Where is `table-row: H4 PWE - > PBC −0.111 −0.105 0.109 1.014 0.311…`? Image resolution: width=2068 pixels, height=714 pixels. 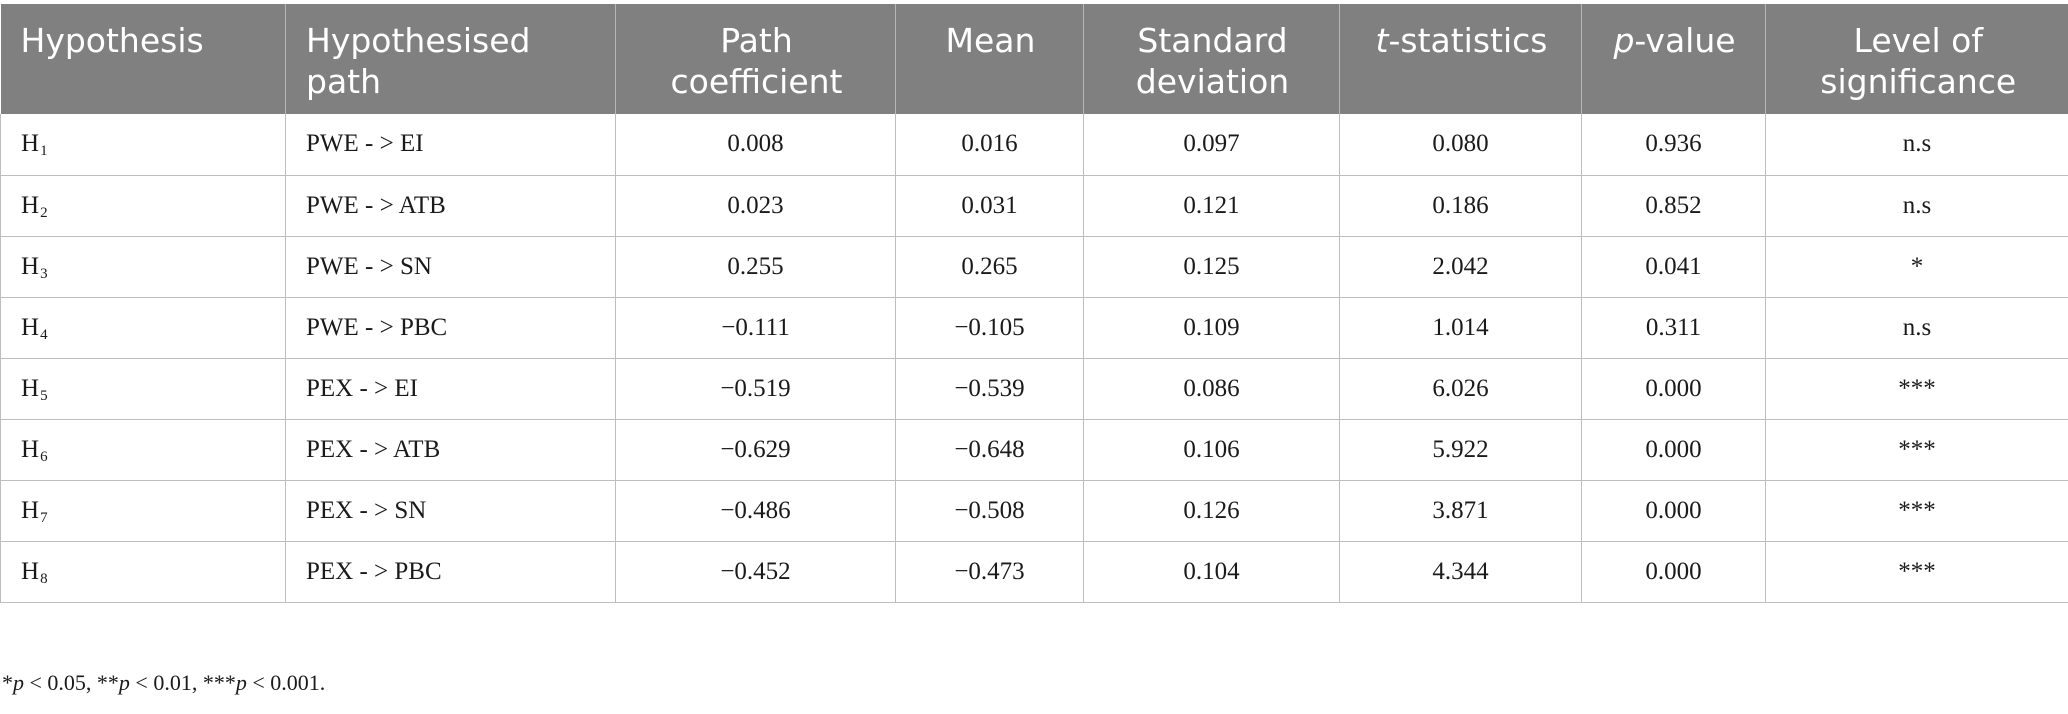 table-row: H4 PWE - > PBC −0.111 −0.105 0.109 1.014 0.311… is located at coordinates (1034, 327).